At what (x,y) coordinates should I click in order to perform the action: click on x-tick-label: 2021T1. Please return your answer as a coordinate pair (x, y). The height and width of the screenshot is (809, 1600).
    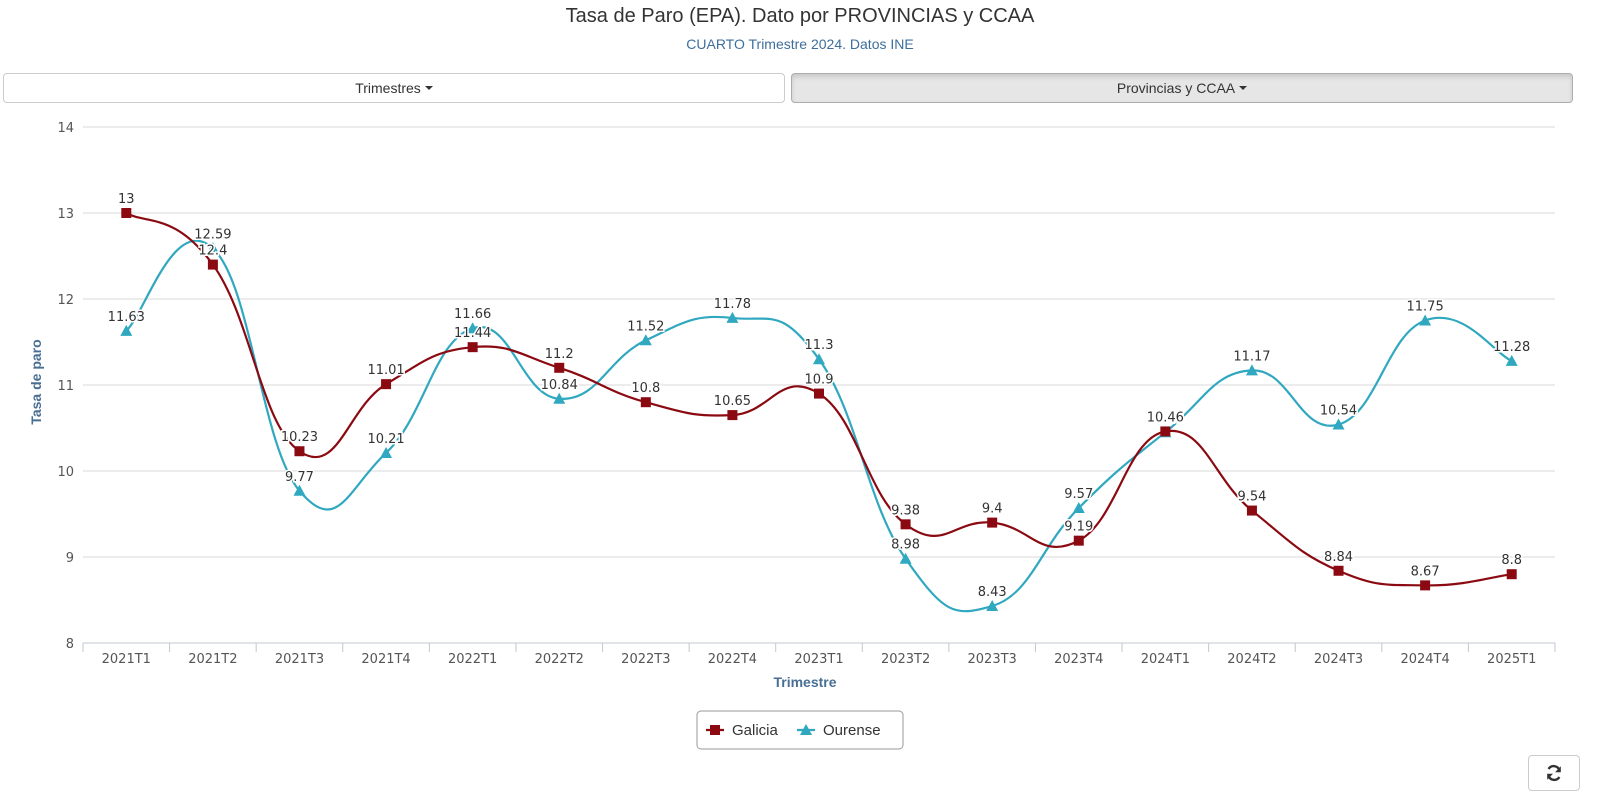
    Looking at the image, I should click on (126, 659).